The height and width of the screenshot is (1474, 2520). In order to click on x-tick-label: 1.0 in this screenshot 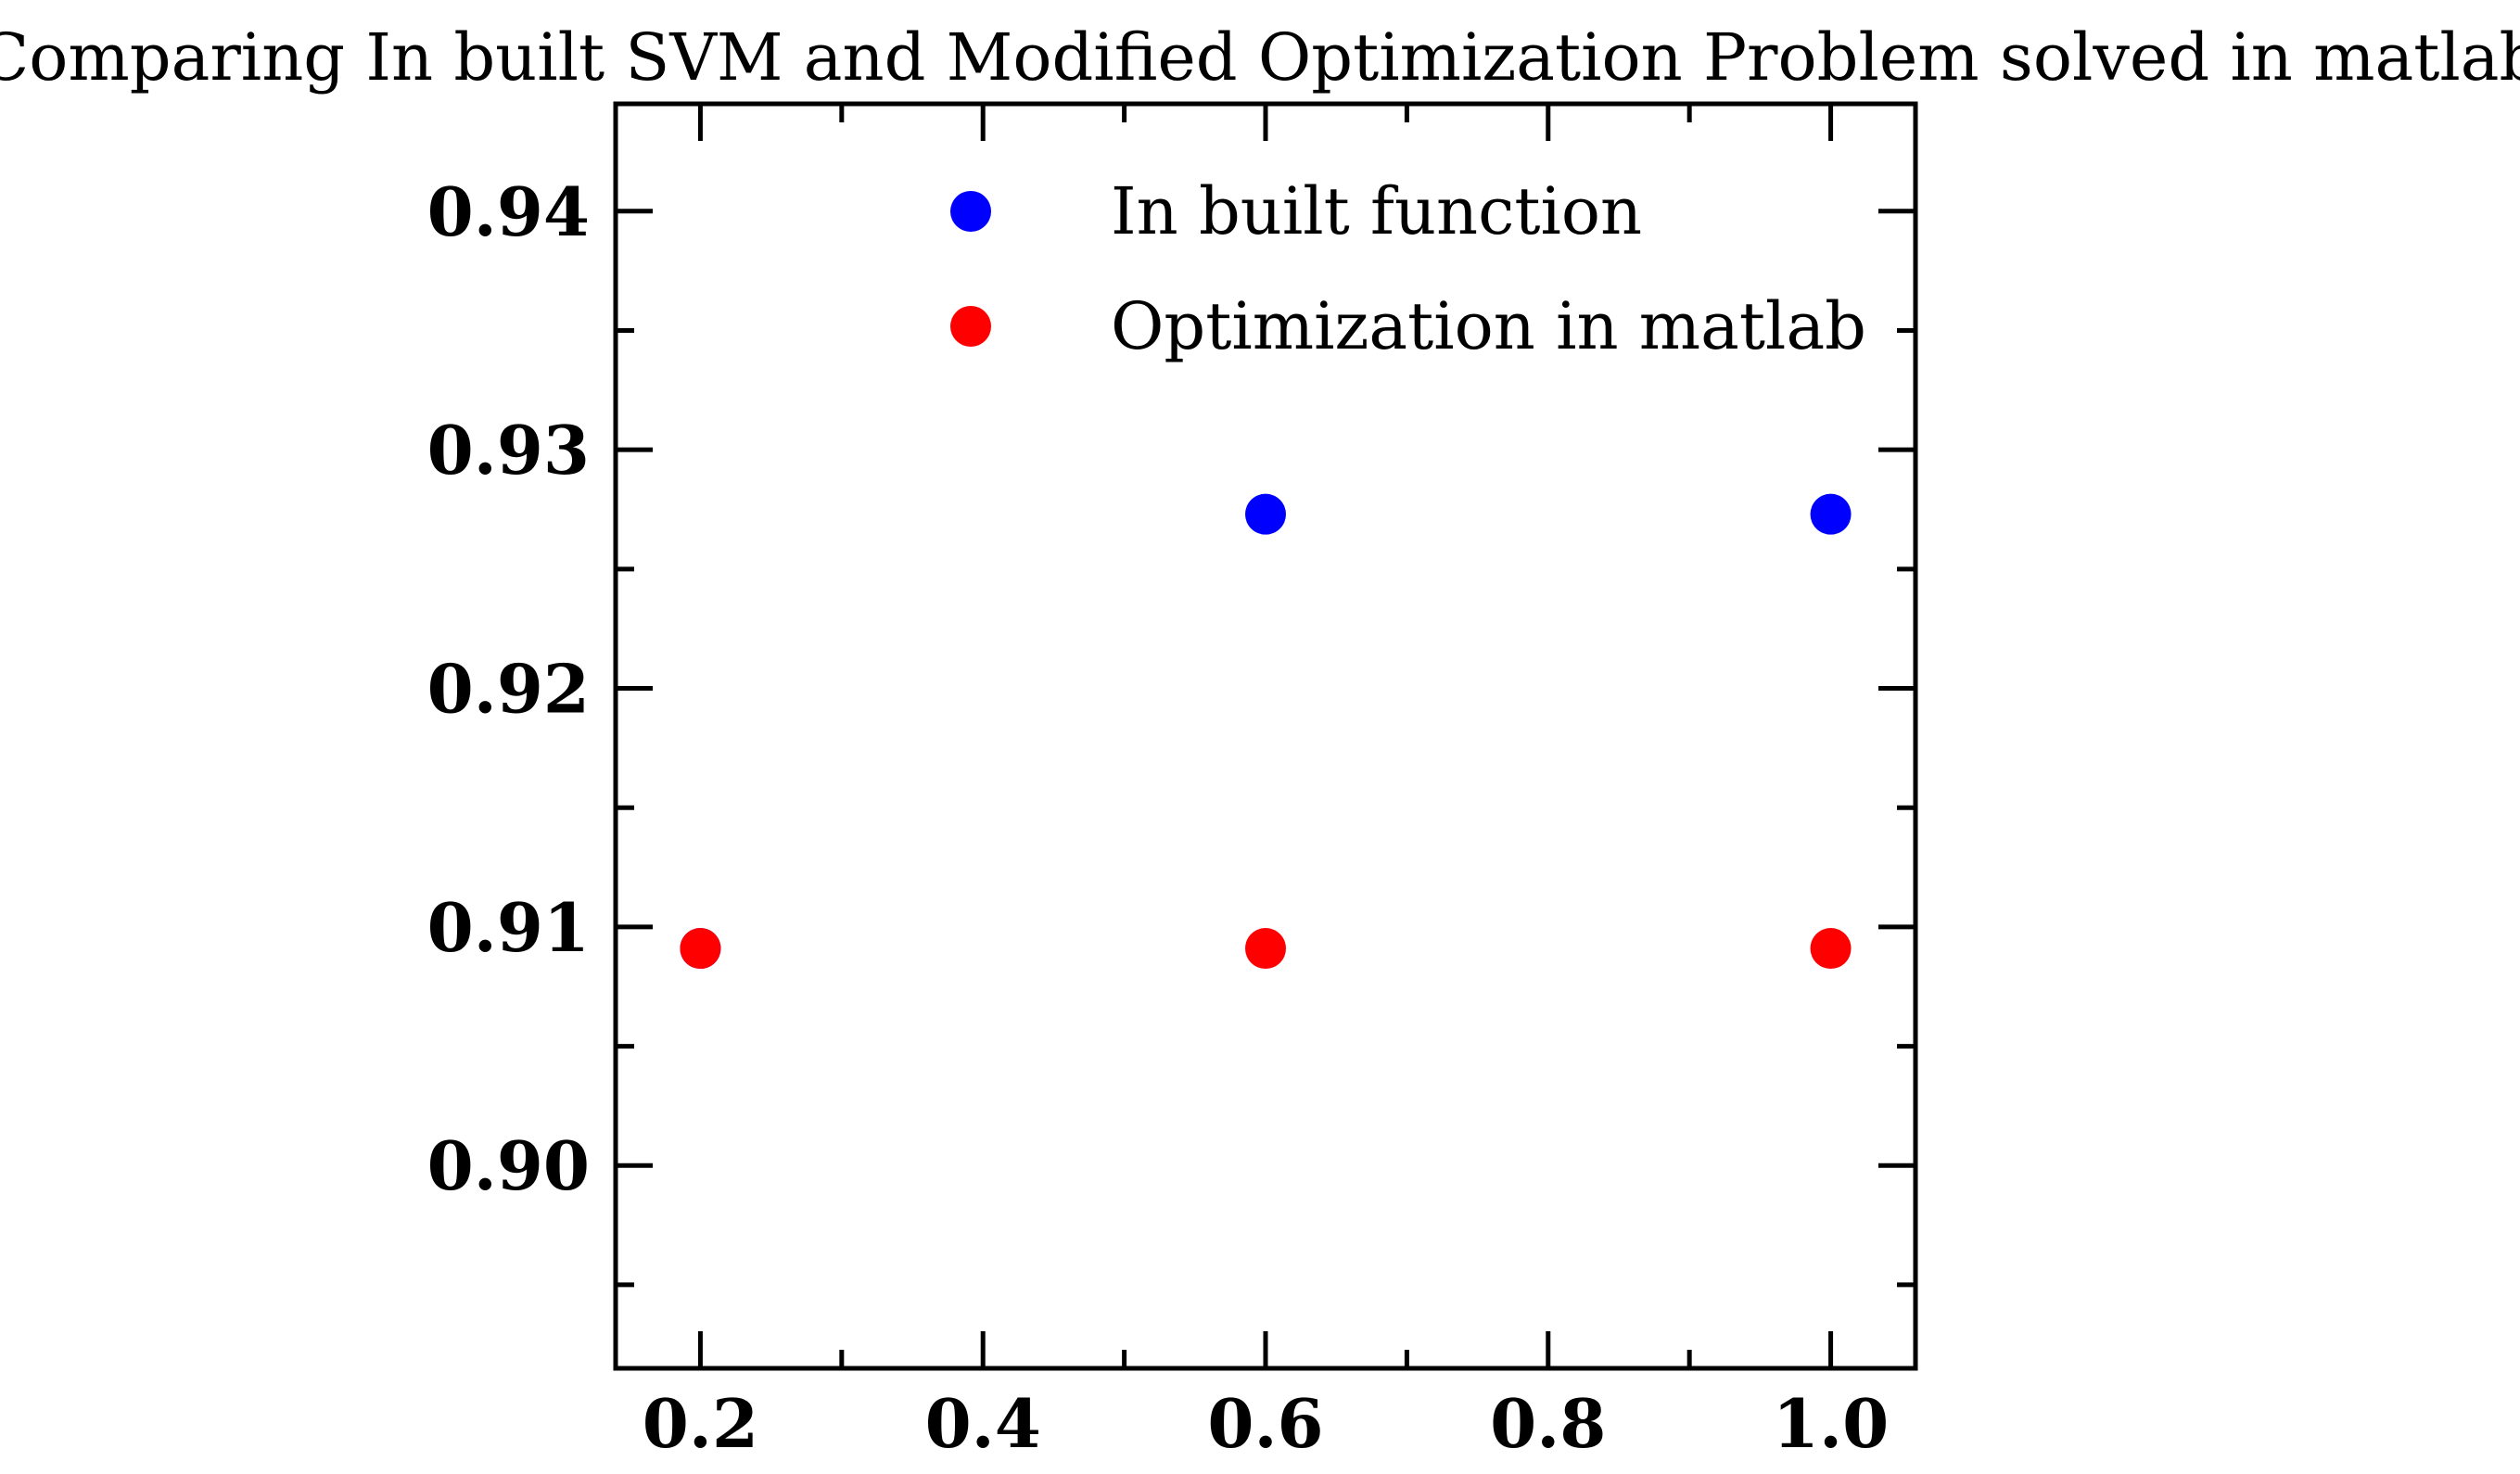, I will do `click(1831, 1424)`.